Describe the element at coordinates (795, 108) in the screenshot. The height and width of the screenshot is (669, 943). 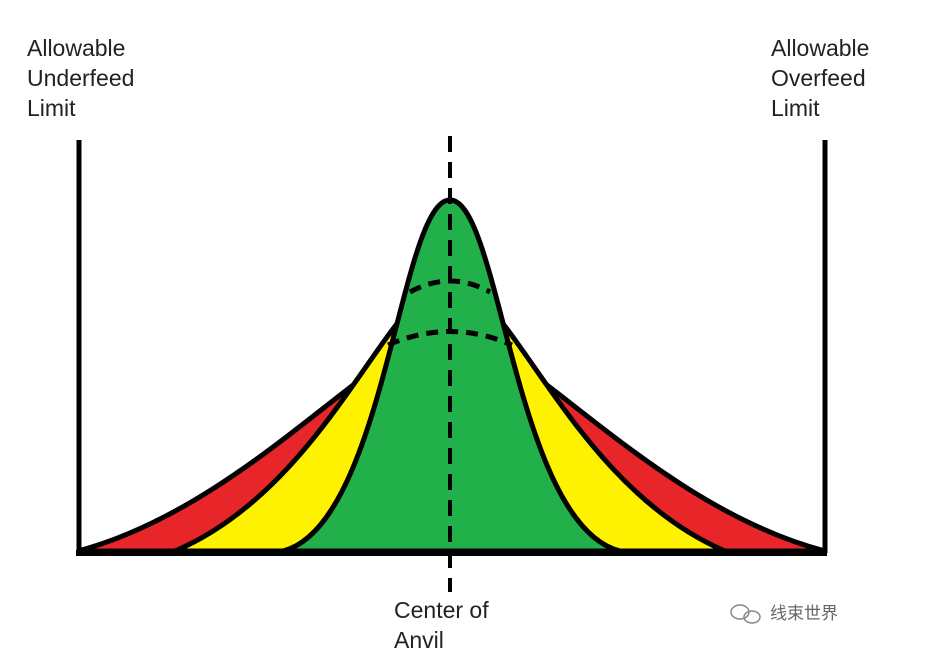
I see `right-label: Limit` at that location.